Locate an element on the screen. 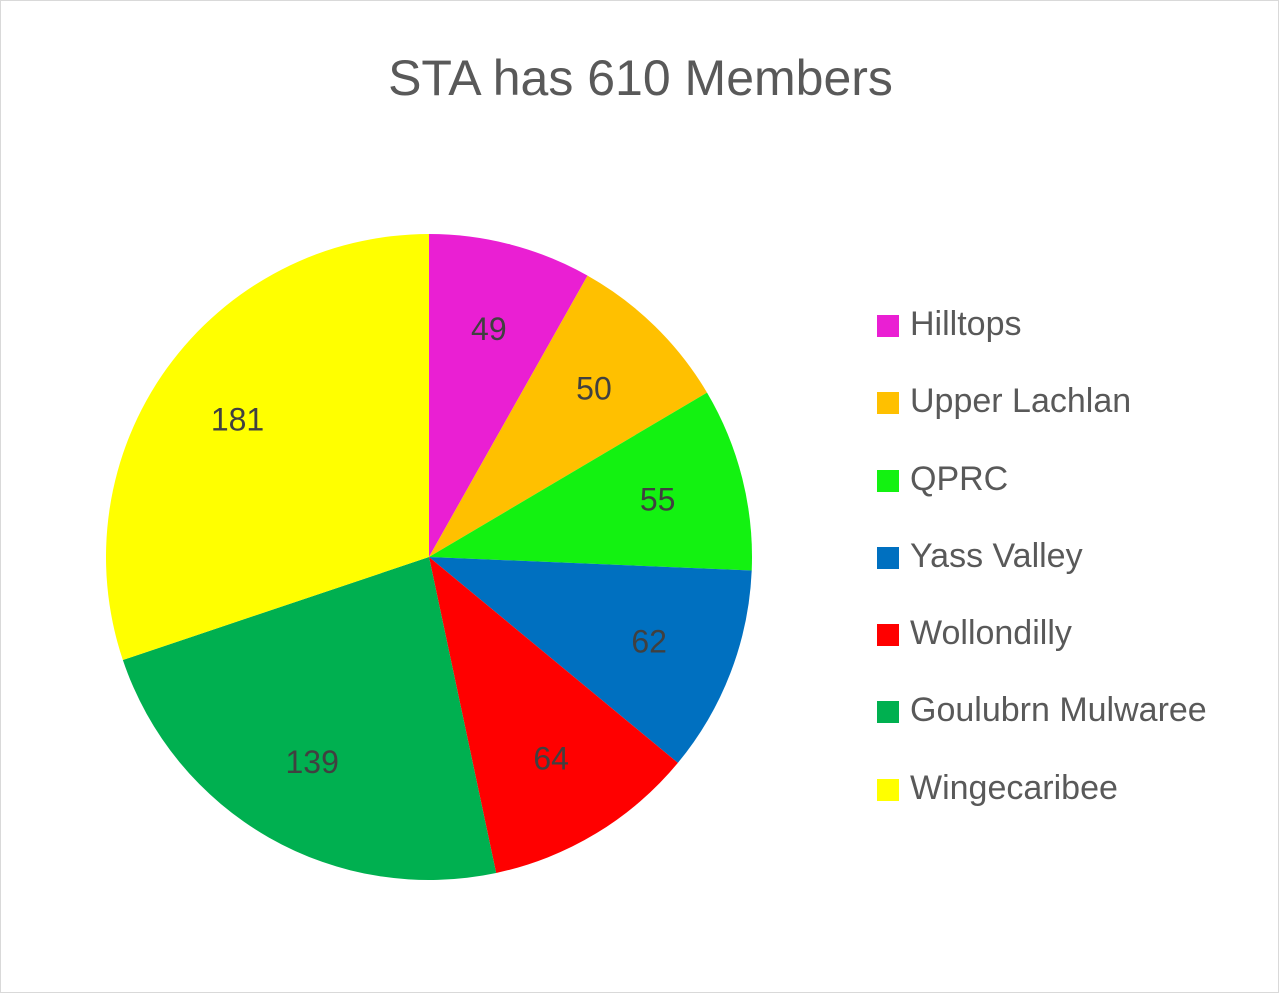  legend-item-yass-valley: Yass Valley is located at coordinates (1042, 571).